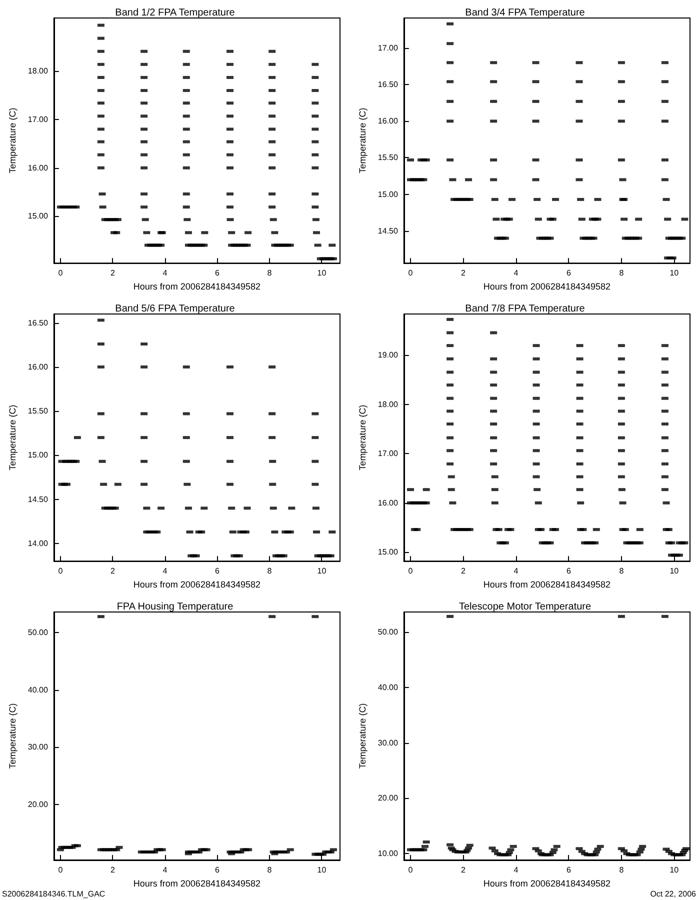 This screenshot has height=900, width=700. What do you see at coordinates (525, 607) in the screenshot?
I see `chart-title: Telescope Motor Temperature` at bounding box center [525, 607].